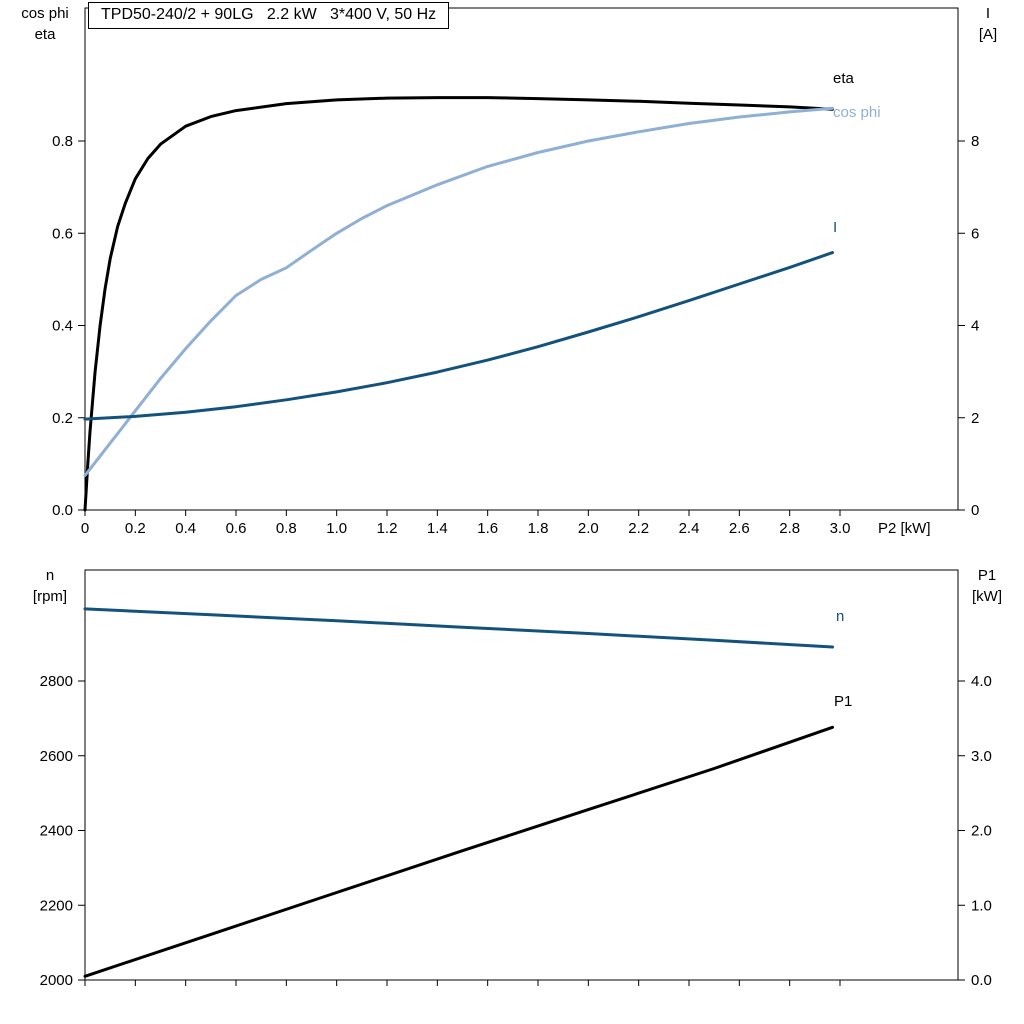 The height and width of the screenshot is (1024, 1024). Describe the element at coordinates (981, 905) in the screenshot. I see `y-right-tick-label: 1.0` at that location.